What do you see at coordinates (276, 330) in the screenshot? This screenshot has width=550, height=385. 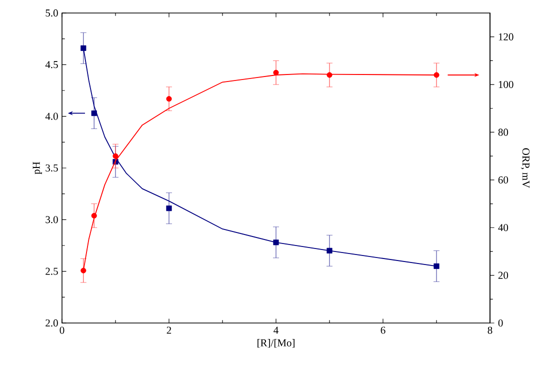 I see `x-tick-label: 4` at bounding box center [276, 330].